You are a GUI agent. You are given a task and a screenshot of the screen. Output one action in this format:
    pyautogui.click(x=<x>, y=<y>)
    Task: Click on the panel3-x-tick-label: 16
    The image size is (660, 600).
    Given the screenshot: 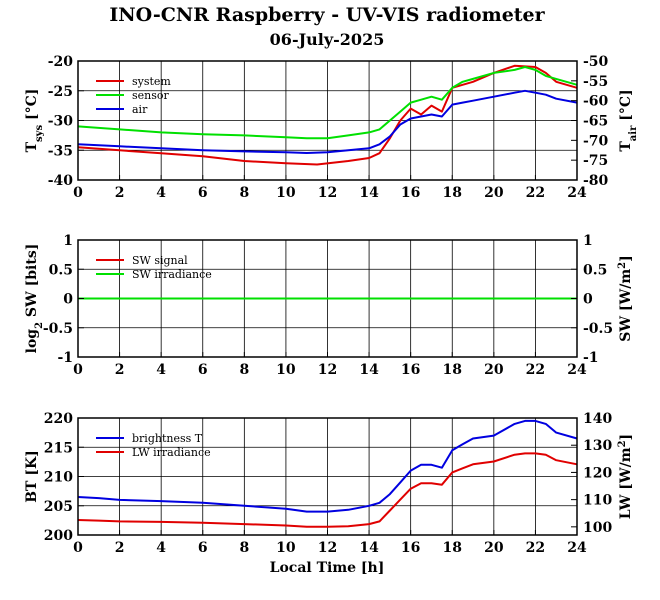 What is the action you would take?
    pyautogui.click(x=410, y=548)
    